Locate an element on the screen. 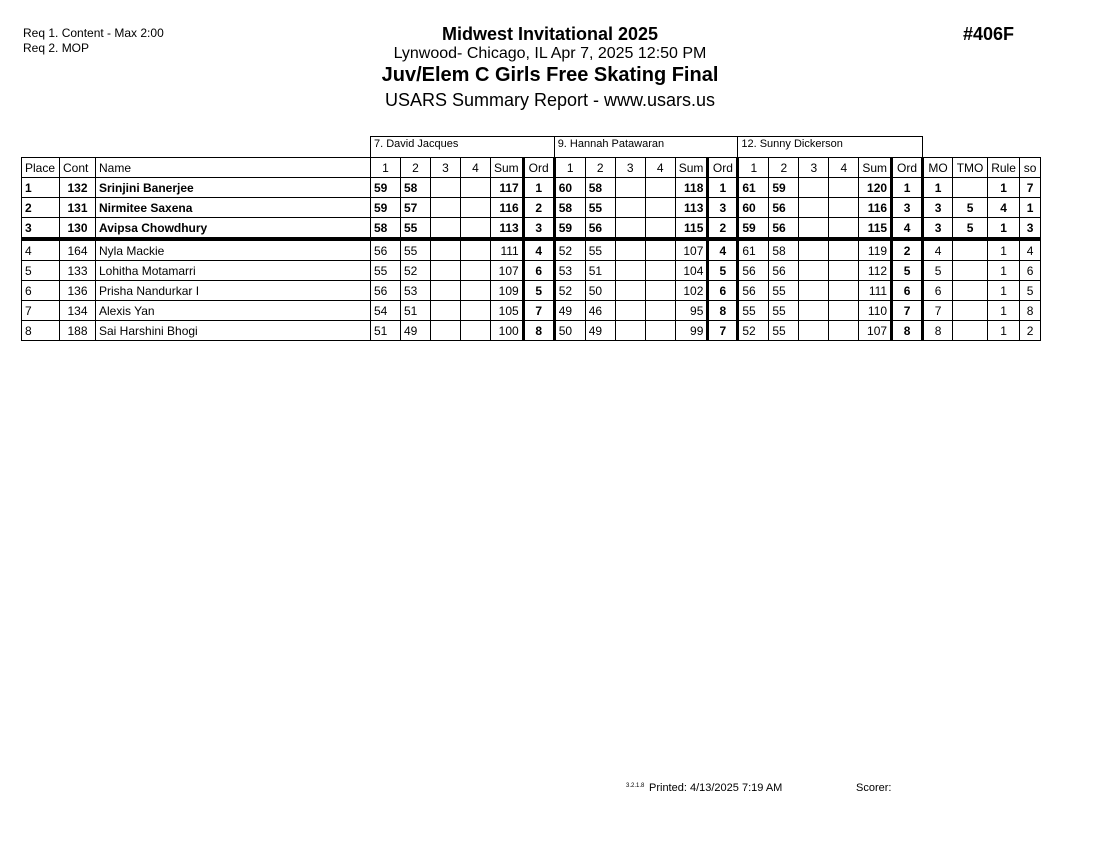  place-cell: 4 is located at coordinates (40, 249).